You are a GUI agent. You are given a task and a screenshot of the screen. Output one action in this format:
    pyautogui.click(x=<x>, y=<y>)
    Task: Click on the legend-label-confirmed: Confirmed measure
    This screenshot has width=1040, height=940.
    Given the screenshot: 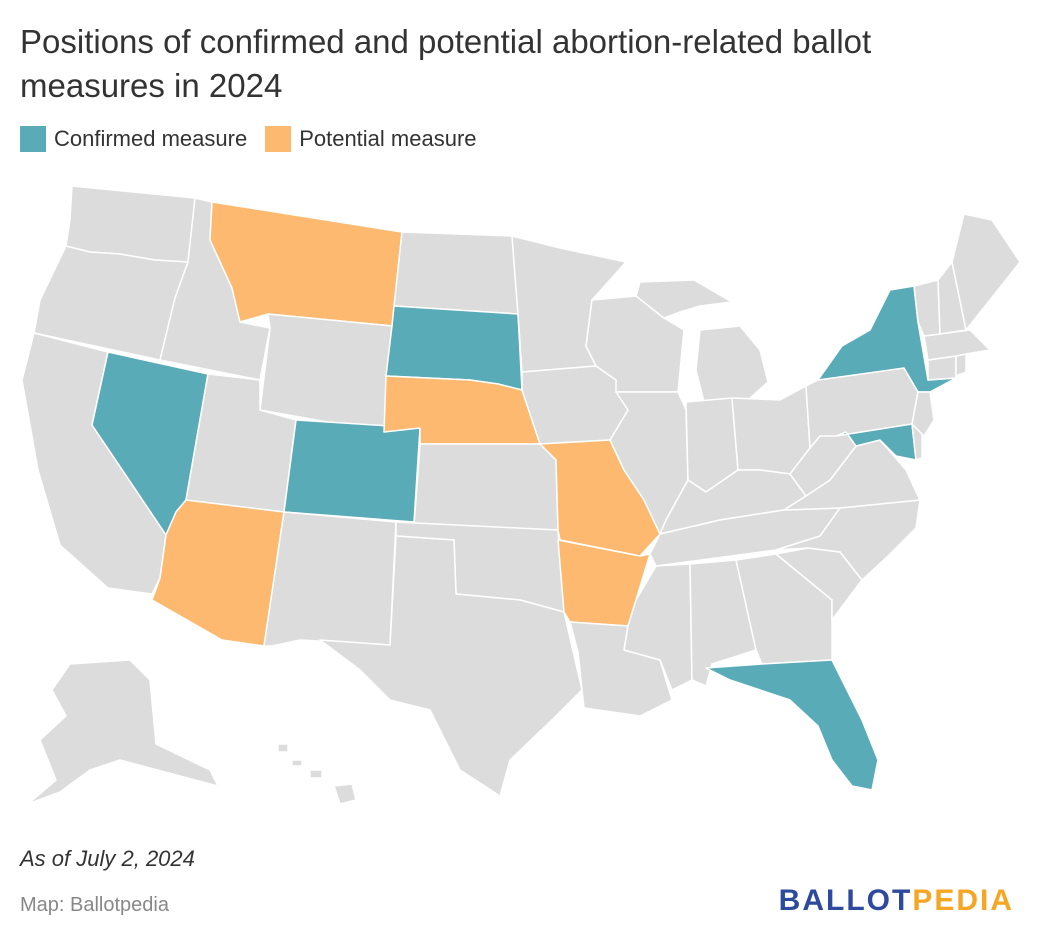 What is the action you would take?
    pyautogui.click(x=151, y=138)
    